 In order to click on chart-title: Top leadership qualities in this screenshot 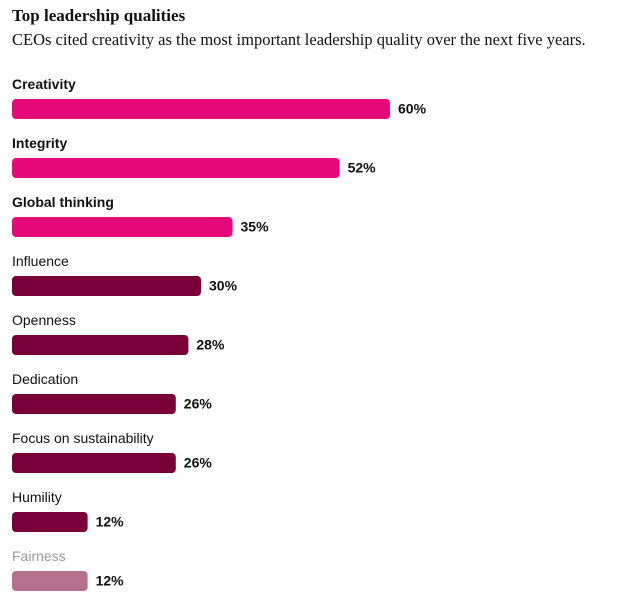, I will do `click(99, 15)`.